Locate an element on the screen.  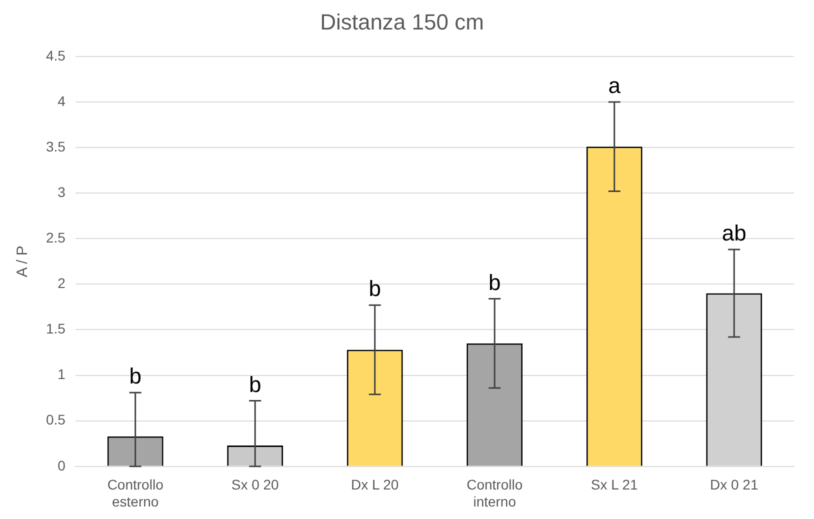
x-tick-label: Controllo esterno is located at coordinates (135, 493).